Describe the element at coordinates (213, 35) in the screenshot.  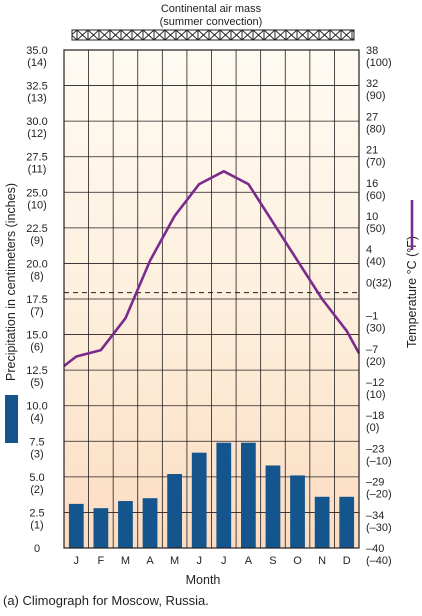
I see `air-mass-banner` at that location.